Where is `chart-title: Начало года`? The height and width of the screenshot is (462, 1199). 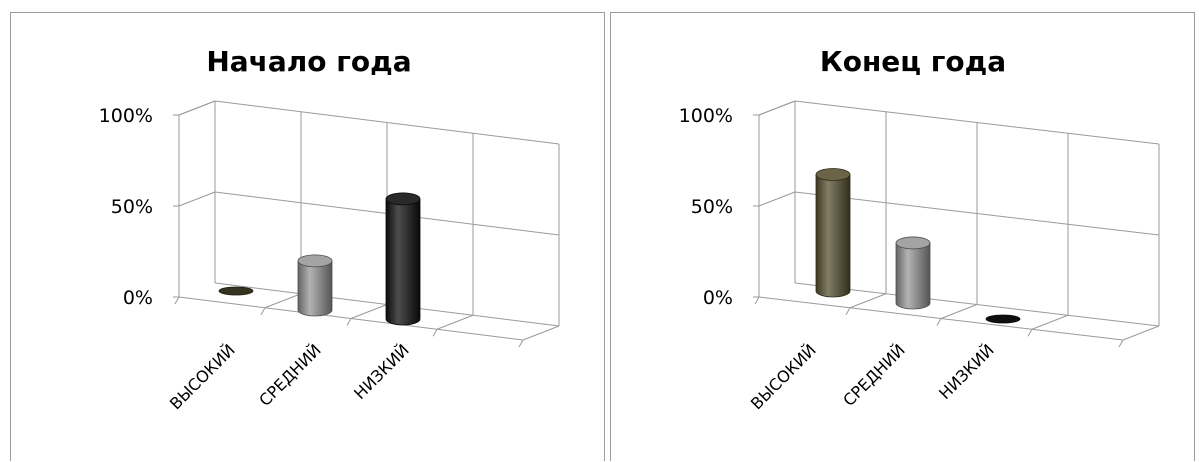 chart-title: Начало года is located at coordinates (308, 61).